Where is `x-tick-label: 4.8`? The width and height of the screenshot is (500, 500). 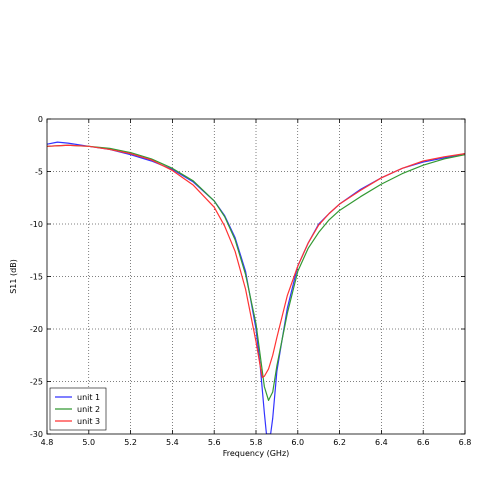
x-tick-label: 4.8 is located at coordinates (47, 442).